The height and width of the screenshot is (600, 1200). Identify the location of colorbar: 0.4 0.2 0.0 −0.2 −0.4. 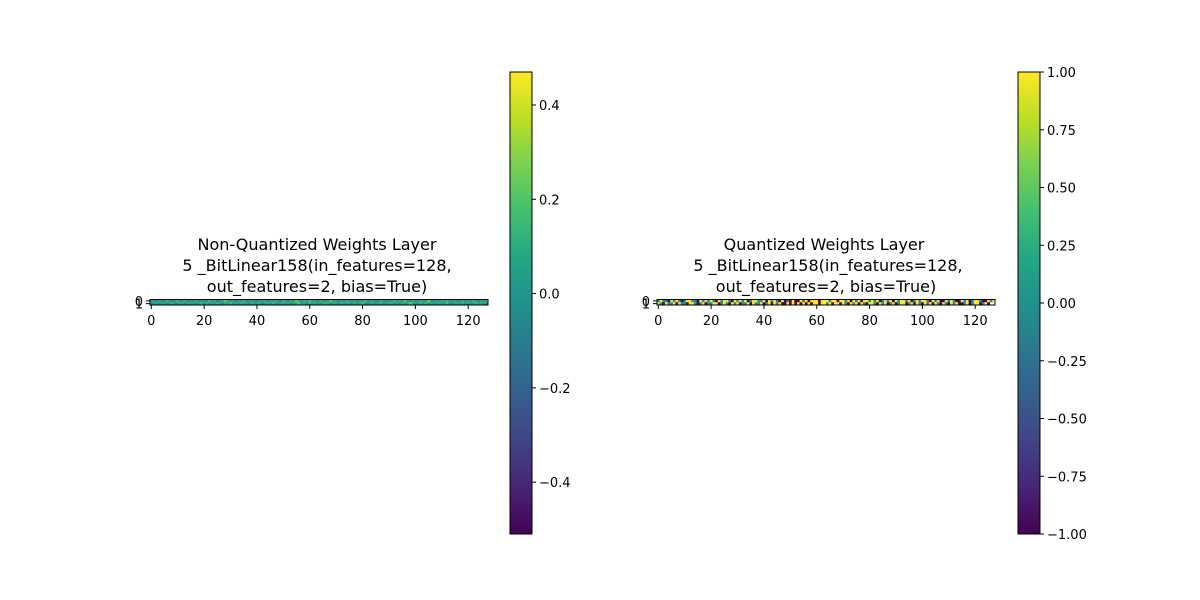
(540, 303).